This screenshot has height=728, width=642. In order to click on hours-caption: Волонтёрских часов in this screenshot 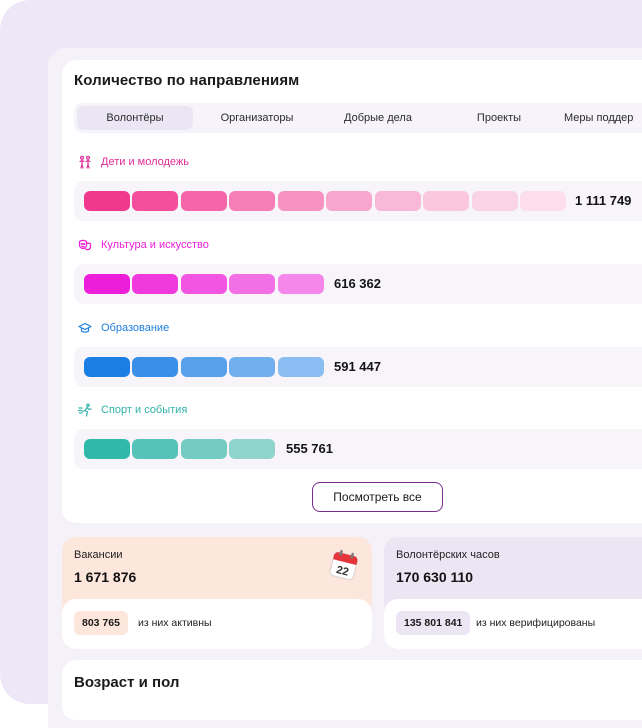, I will do `click(448, 555)`.